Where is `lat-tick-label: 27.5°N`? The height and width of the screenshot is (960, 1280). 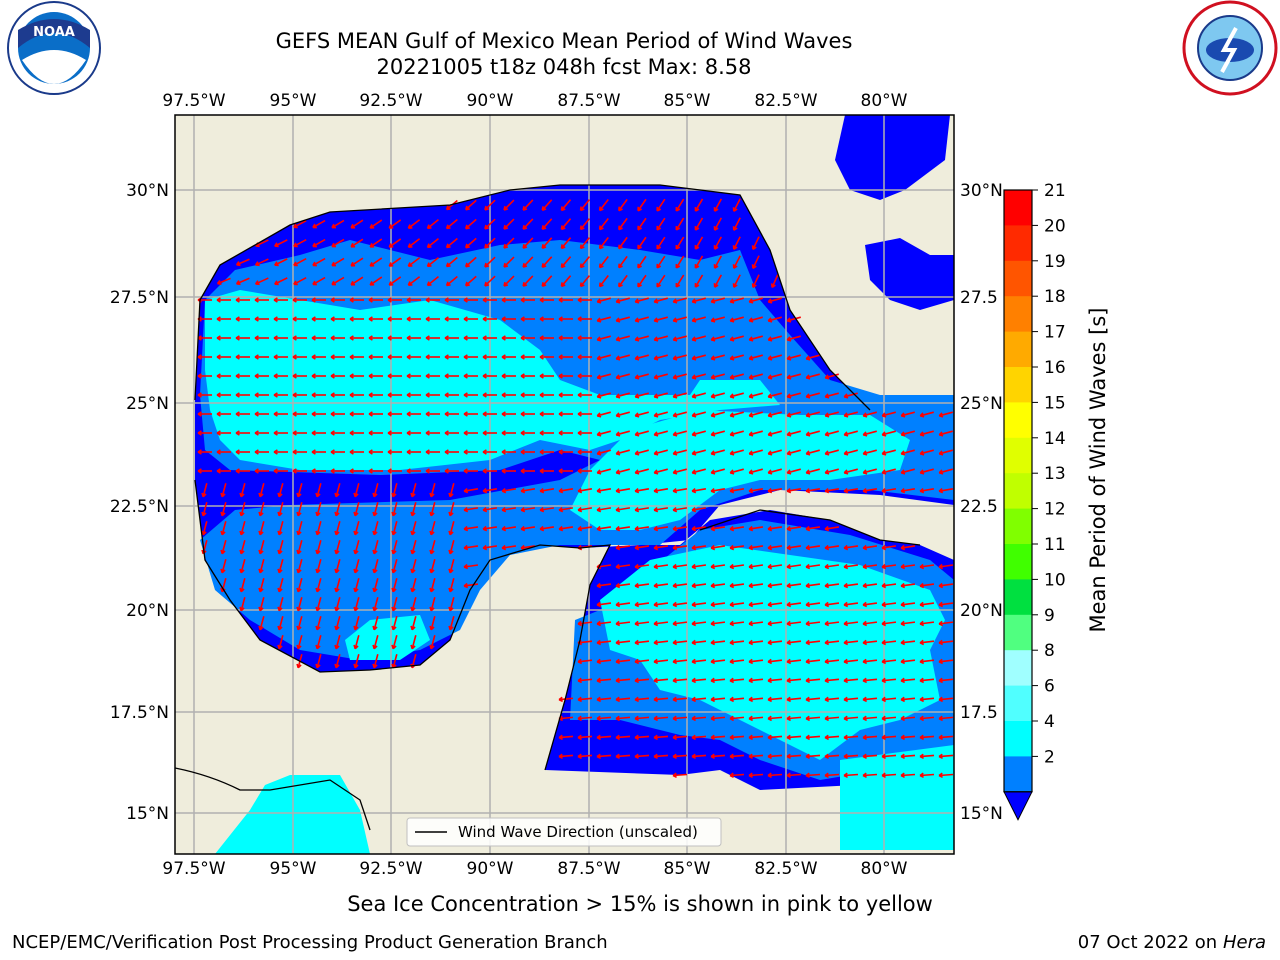 lat-tick-label: 27.5°N is located at coordinates (139, 298).